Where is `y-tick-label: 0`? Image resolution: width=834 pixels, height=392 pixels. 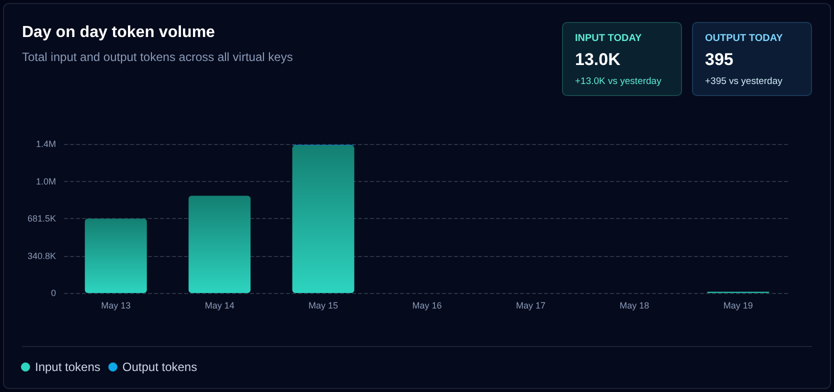
y-tick-label: 0 is located at coordinates (53, 293).